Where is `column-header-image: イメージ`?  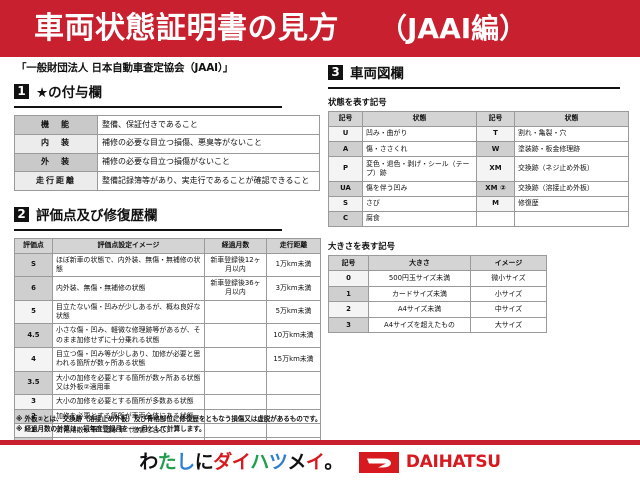
column-header-image: イメージ is located at coordinates (508, 263).